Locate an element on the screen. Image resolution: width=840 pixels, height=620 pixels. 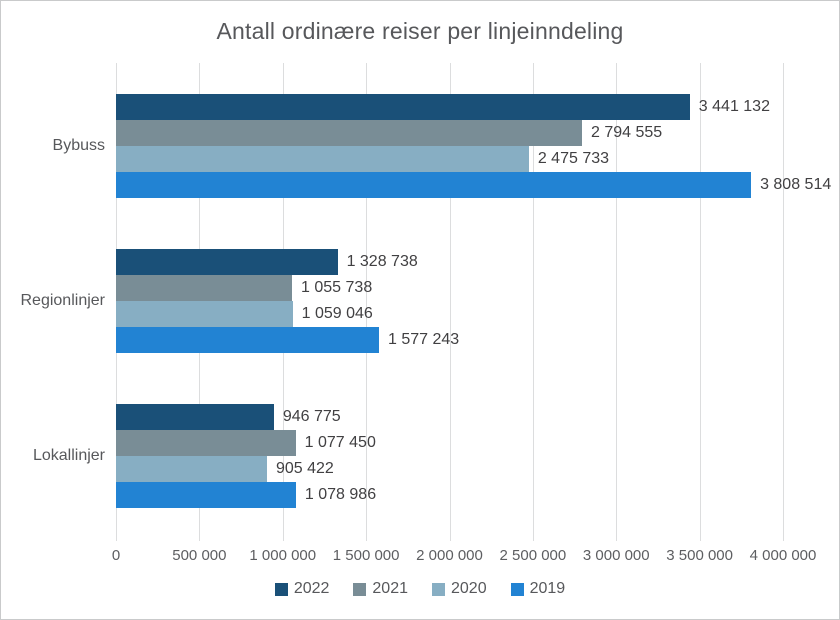
bar-value-label: 1 055 738 is located at coordinates (337, 287).